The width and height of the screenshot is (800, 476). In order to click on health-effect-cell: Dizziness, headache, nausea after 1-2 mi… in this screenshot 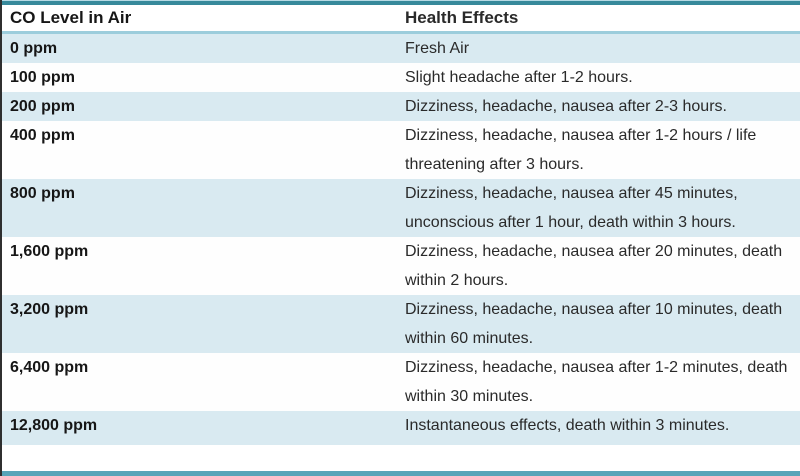, I will do `click(596, 382)`.